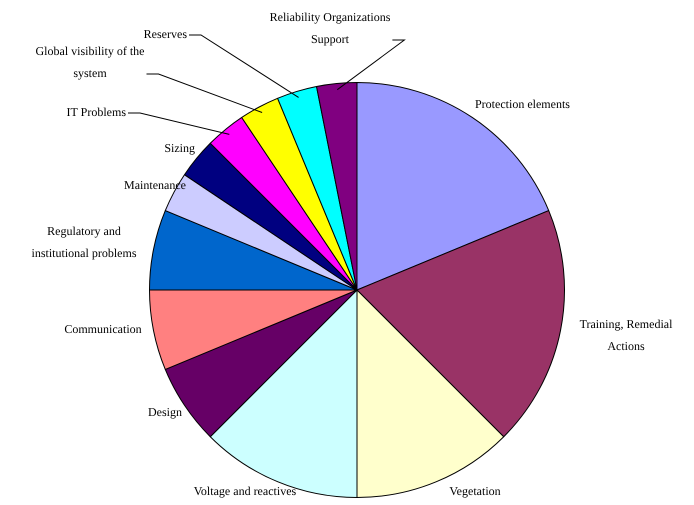 The height and width of the screenshot is (505, 694). Describe the element at coordinates (522, 104) in the screenshot. I see `slice-label: Protection elements` at that location.